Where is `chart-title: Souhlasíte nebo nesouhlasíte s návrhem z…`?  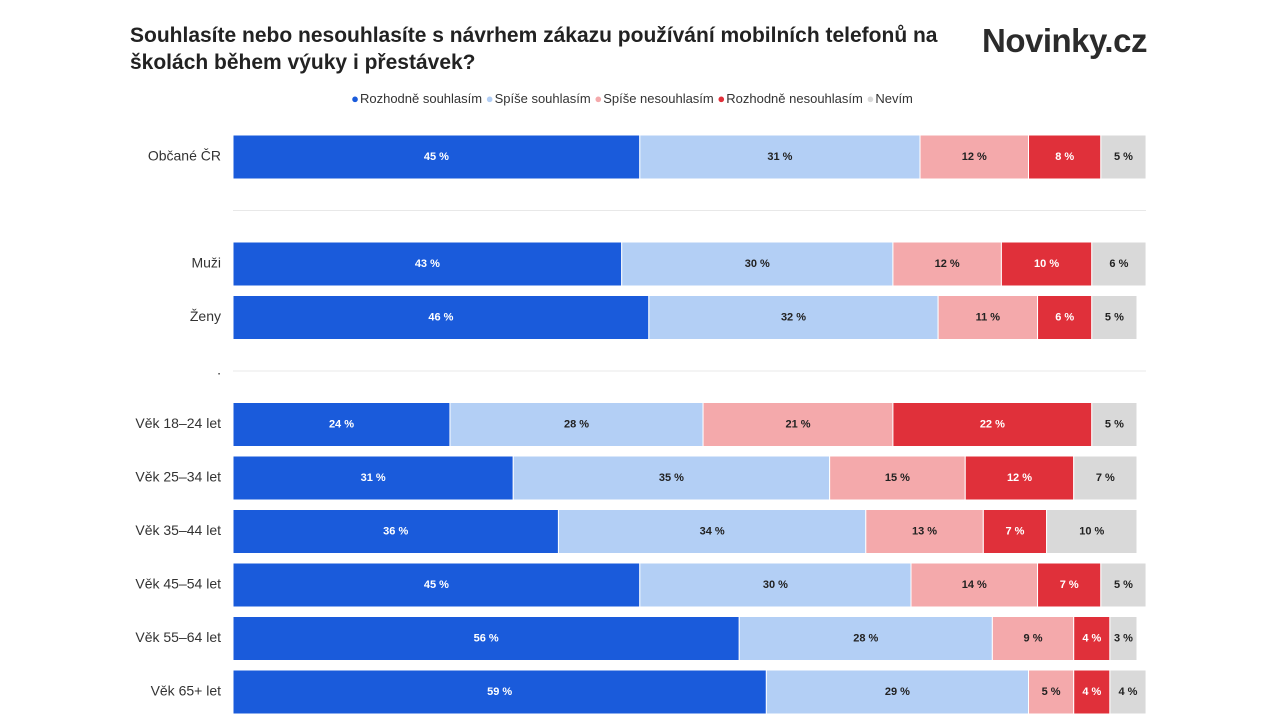
chart-title: Souhlasíte nebo nesouhlasíte s návrhem z… is located at coordinates (534, 49).